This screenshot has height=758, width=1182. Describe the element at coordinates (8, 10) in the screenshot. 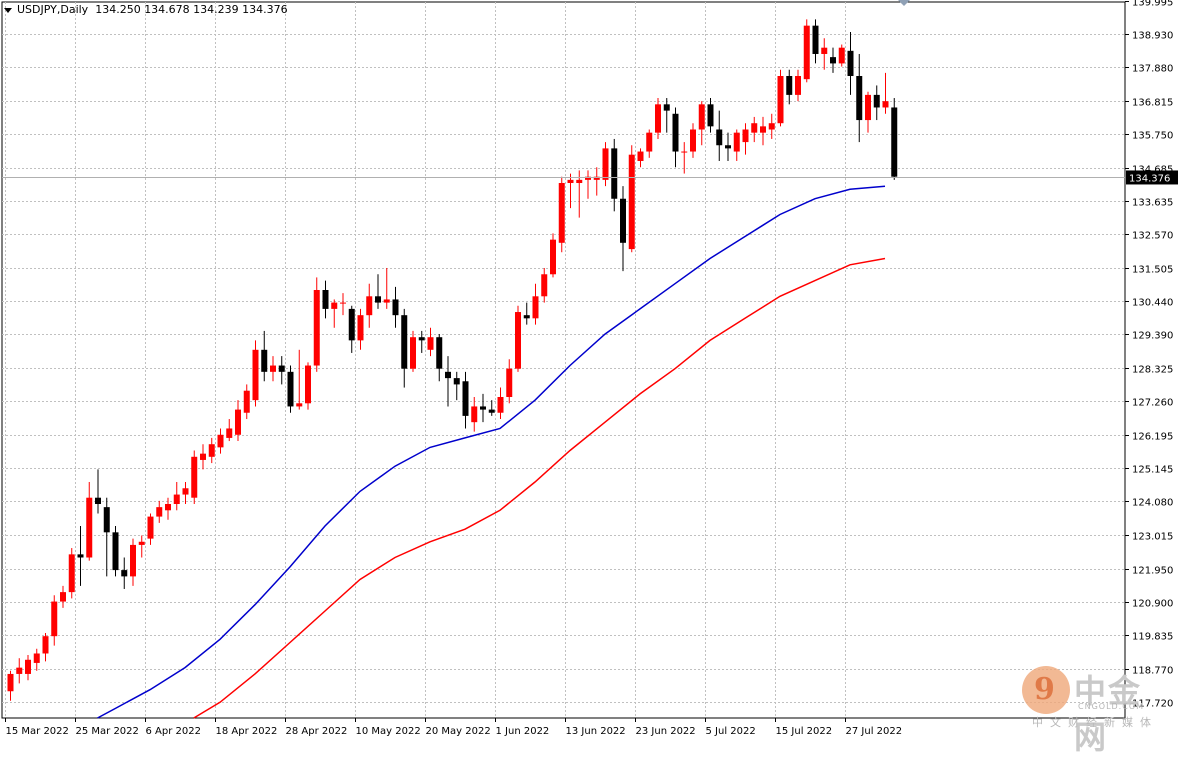

I see `chevron-down-icon` at that location.